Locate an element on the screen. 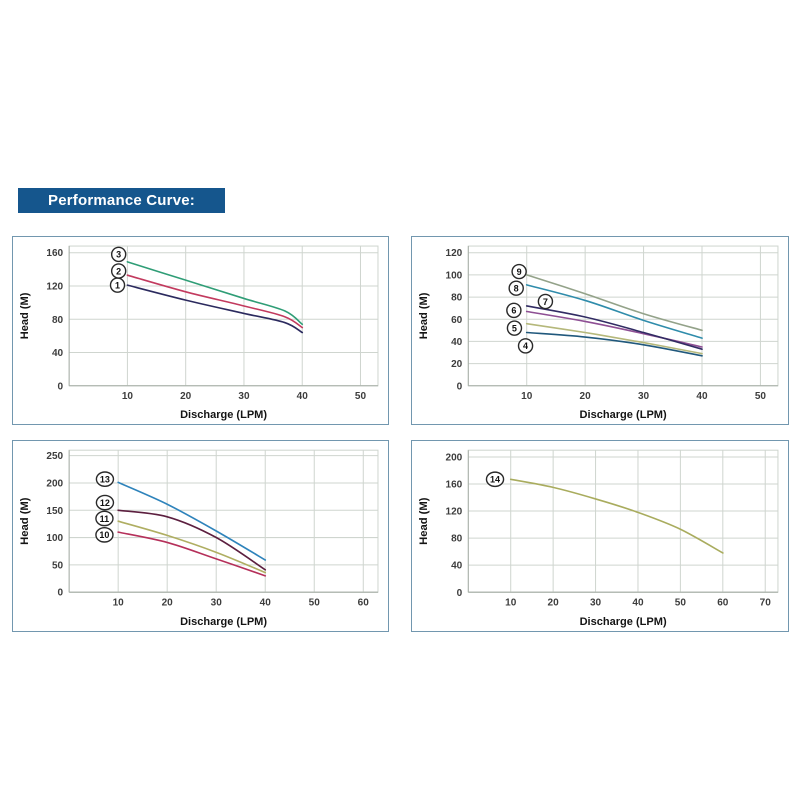  curve-label-number-4: 4 is located at coordinates (525, 346).